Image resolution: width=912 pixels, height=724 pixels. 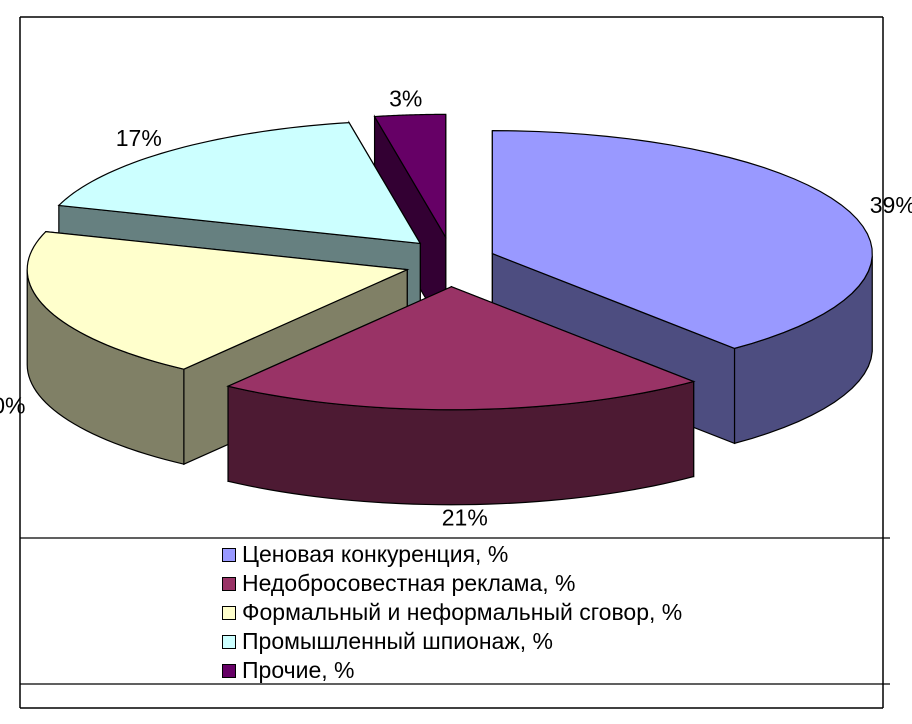 What do you see at coordinates (405, 98) in the screenshot?
I see `data-label: 3%` at bounding box center [405, 98].